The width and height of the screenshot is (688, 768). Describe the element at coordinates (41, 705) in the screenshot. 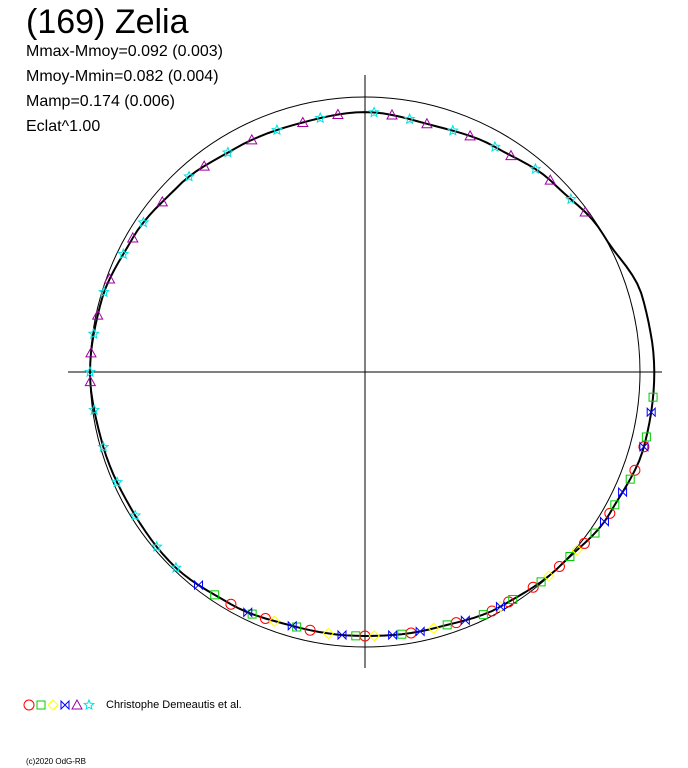

I see `square-icon` at that location.